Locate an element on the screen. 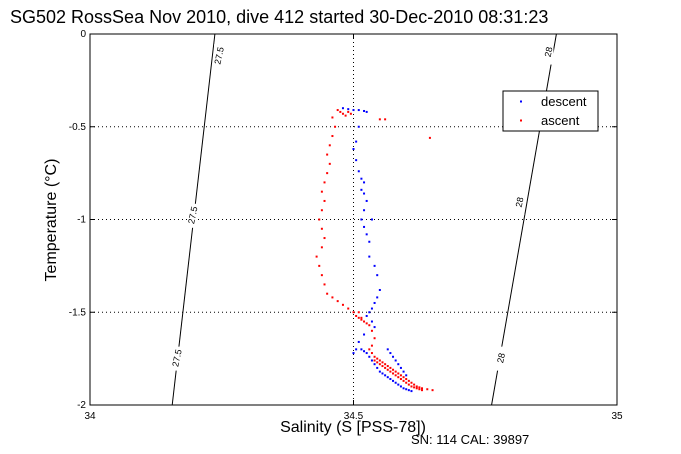 Image resolution: width=681 pixels, height=454 pixels. serial-calibration-footer: SN: 114 CAL: 39897 is located at coordinates (470, 439).